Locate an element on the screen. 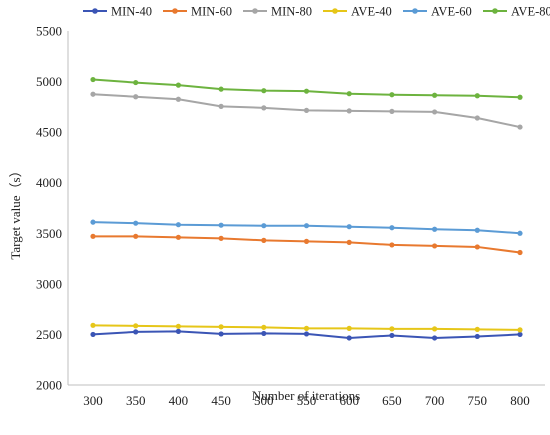 Image resolution: width=550 pixels, height=435 pixels. y-tick-label: 5000 is located at coordinates (49, 81).